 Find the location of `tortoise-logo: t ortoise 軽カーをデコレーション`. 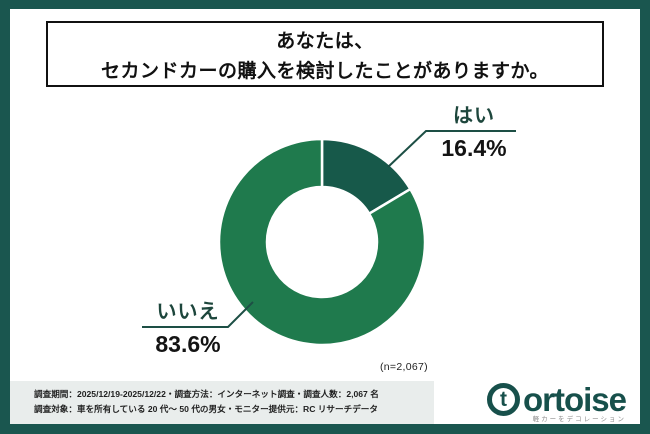

tortoise-logo: t ortoise 軽カーをデコレーション is located at coordinates (556, 402).